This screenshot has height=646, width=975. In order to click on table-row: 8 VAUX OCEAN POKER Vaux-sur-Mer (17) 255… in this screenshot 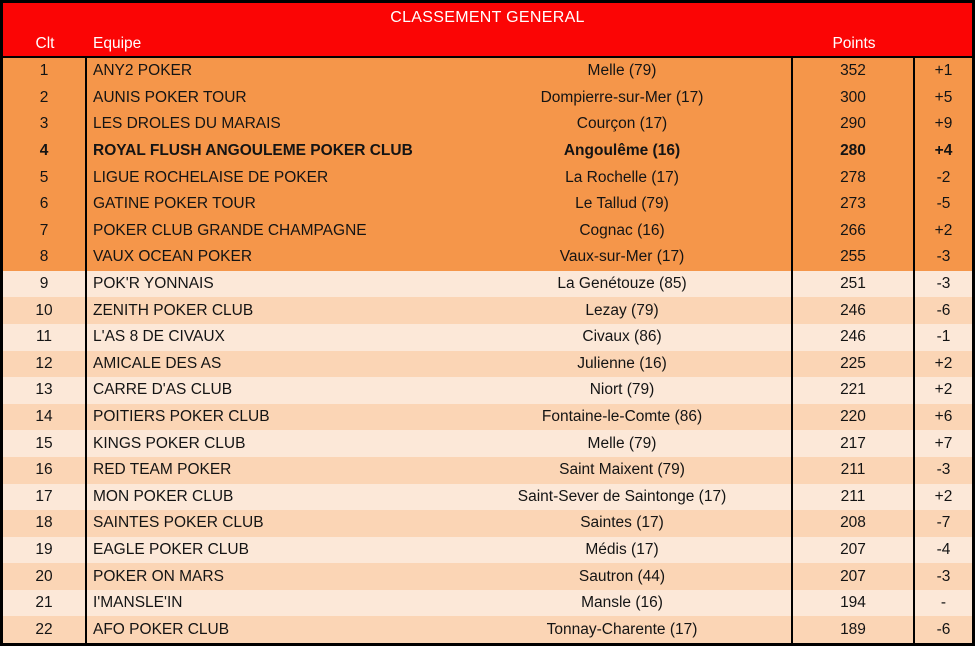, I will do `click(487, 257)`.